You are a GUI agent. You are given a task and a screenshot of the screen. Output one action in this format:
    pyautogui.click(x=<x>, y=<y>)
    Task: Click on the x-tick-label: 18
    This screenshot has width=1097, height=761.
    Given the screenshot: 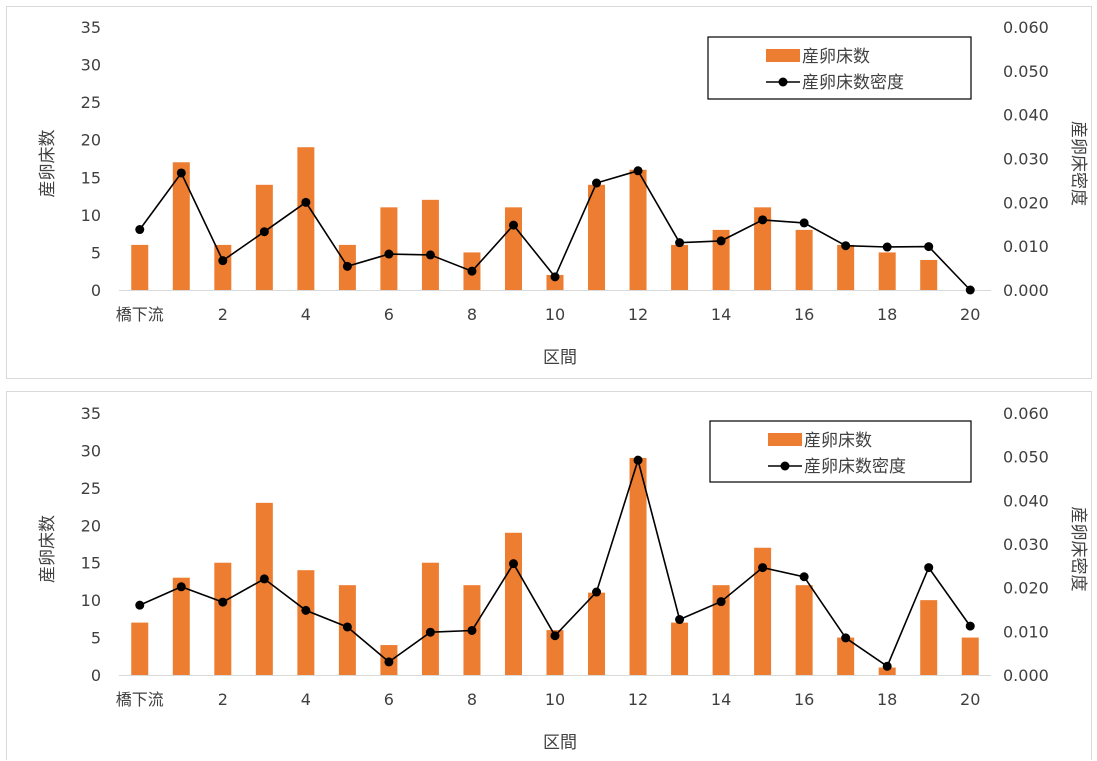 What is the action you would take?
    pyautogui.click(x=887, y=314)
    